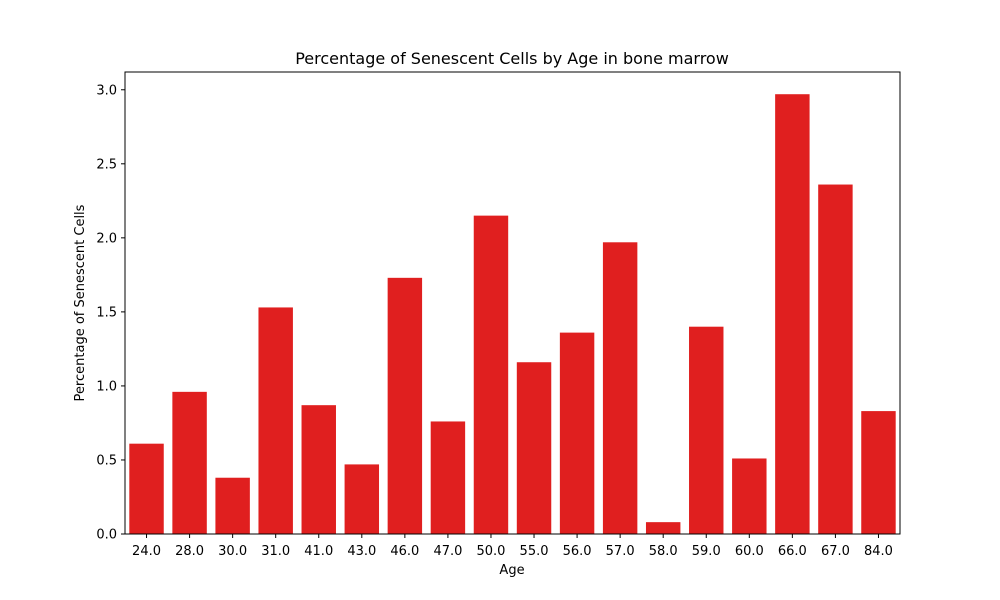 This screenshot has width=1000, height=600. What do you see at coordinates (106, 386) in the screenshot?
I see `y-tick-label: 1.0` at bounding box center [106, 386].